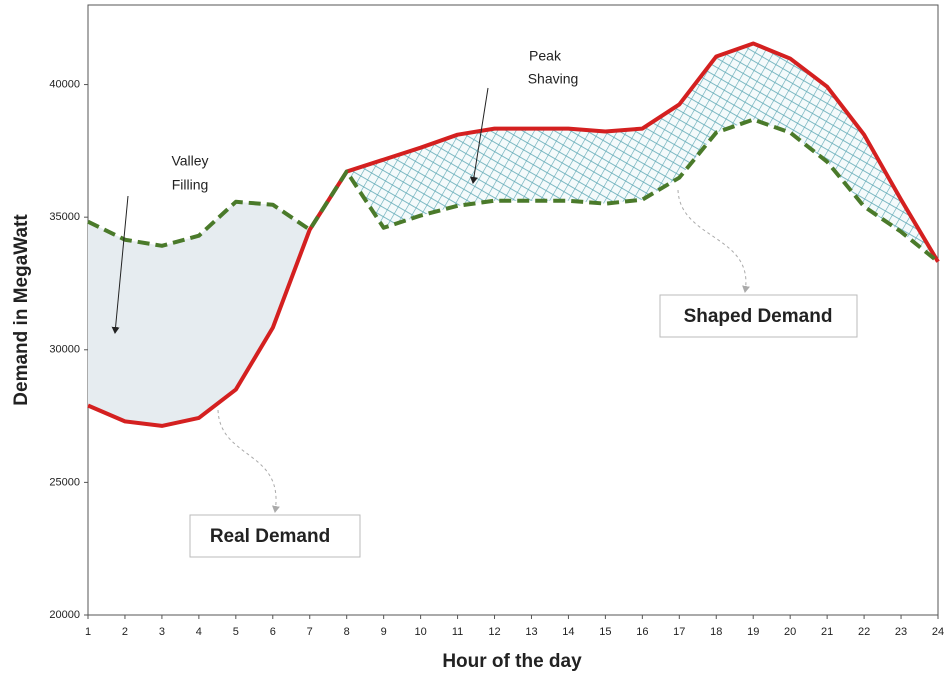 The height and width of the screenshot is (674, 947). Describe the element at coordinates (64, 217) in the screenshot. I see `y-tick-label: 35000` at that location.